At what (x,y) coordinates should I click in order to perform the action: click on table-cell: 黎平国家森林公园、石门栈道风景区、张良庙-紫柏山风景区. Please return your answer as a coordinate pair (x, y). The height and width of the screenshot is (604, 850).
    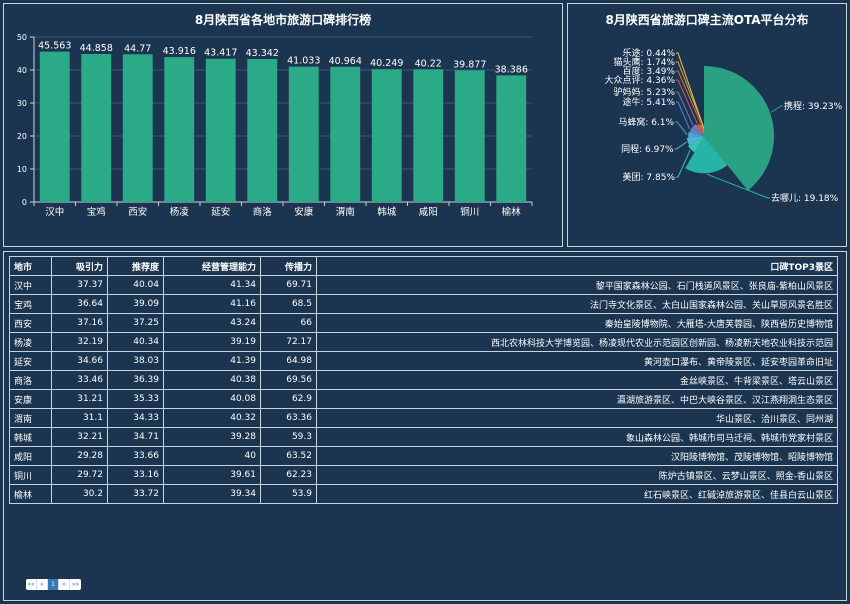
    Looking at the image, I should click on (577, 285).